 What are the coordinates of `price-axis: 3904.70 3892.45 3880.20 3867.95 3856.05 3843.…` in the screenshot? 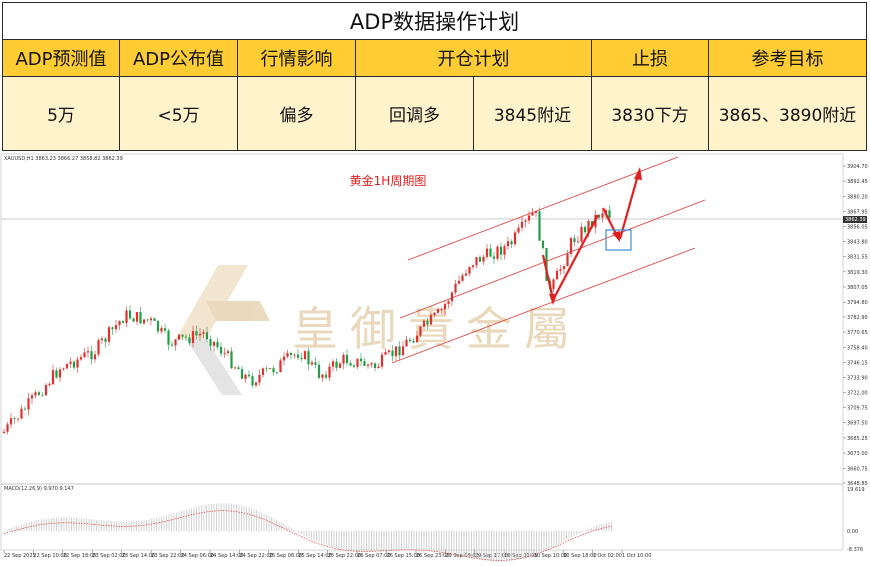 It's located at (855, 325).